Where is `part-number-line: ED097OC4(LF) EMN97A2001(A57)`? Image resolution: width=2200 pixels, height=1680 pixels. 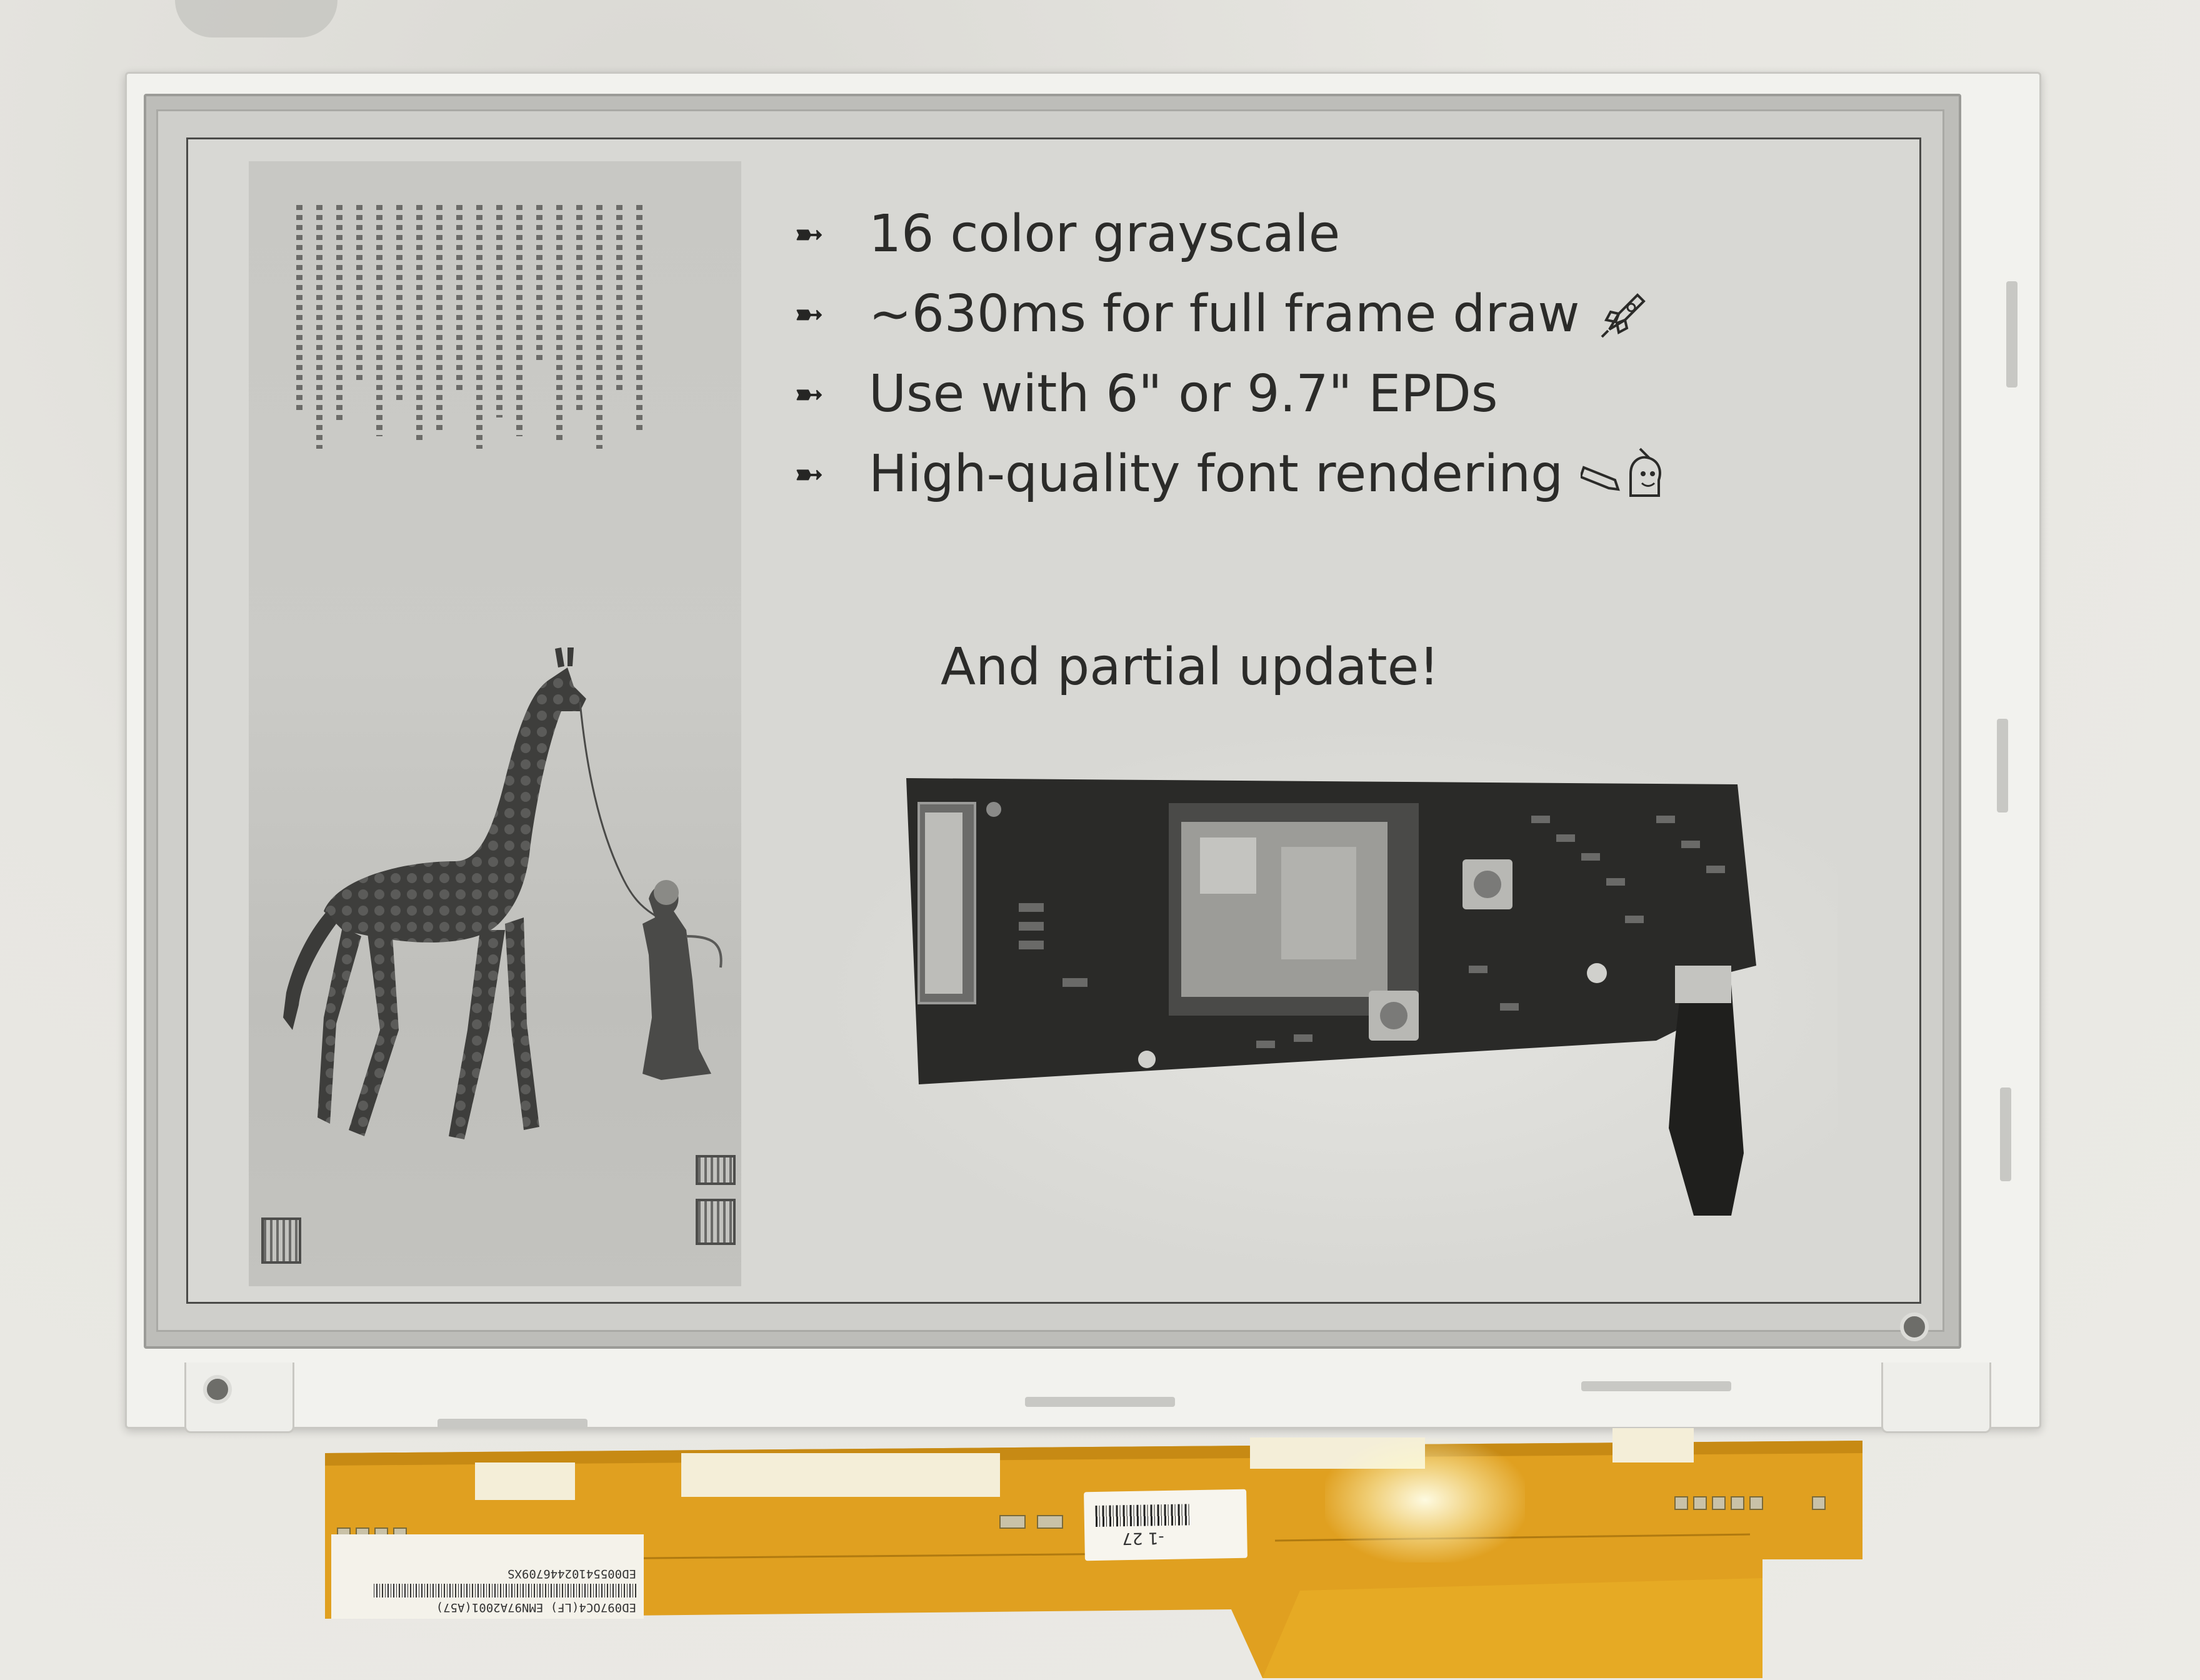 part-number-line: ED097OC4(LF) EMN97A2001(A57) is located at coordinates (536, 1607).